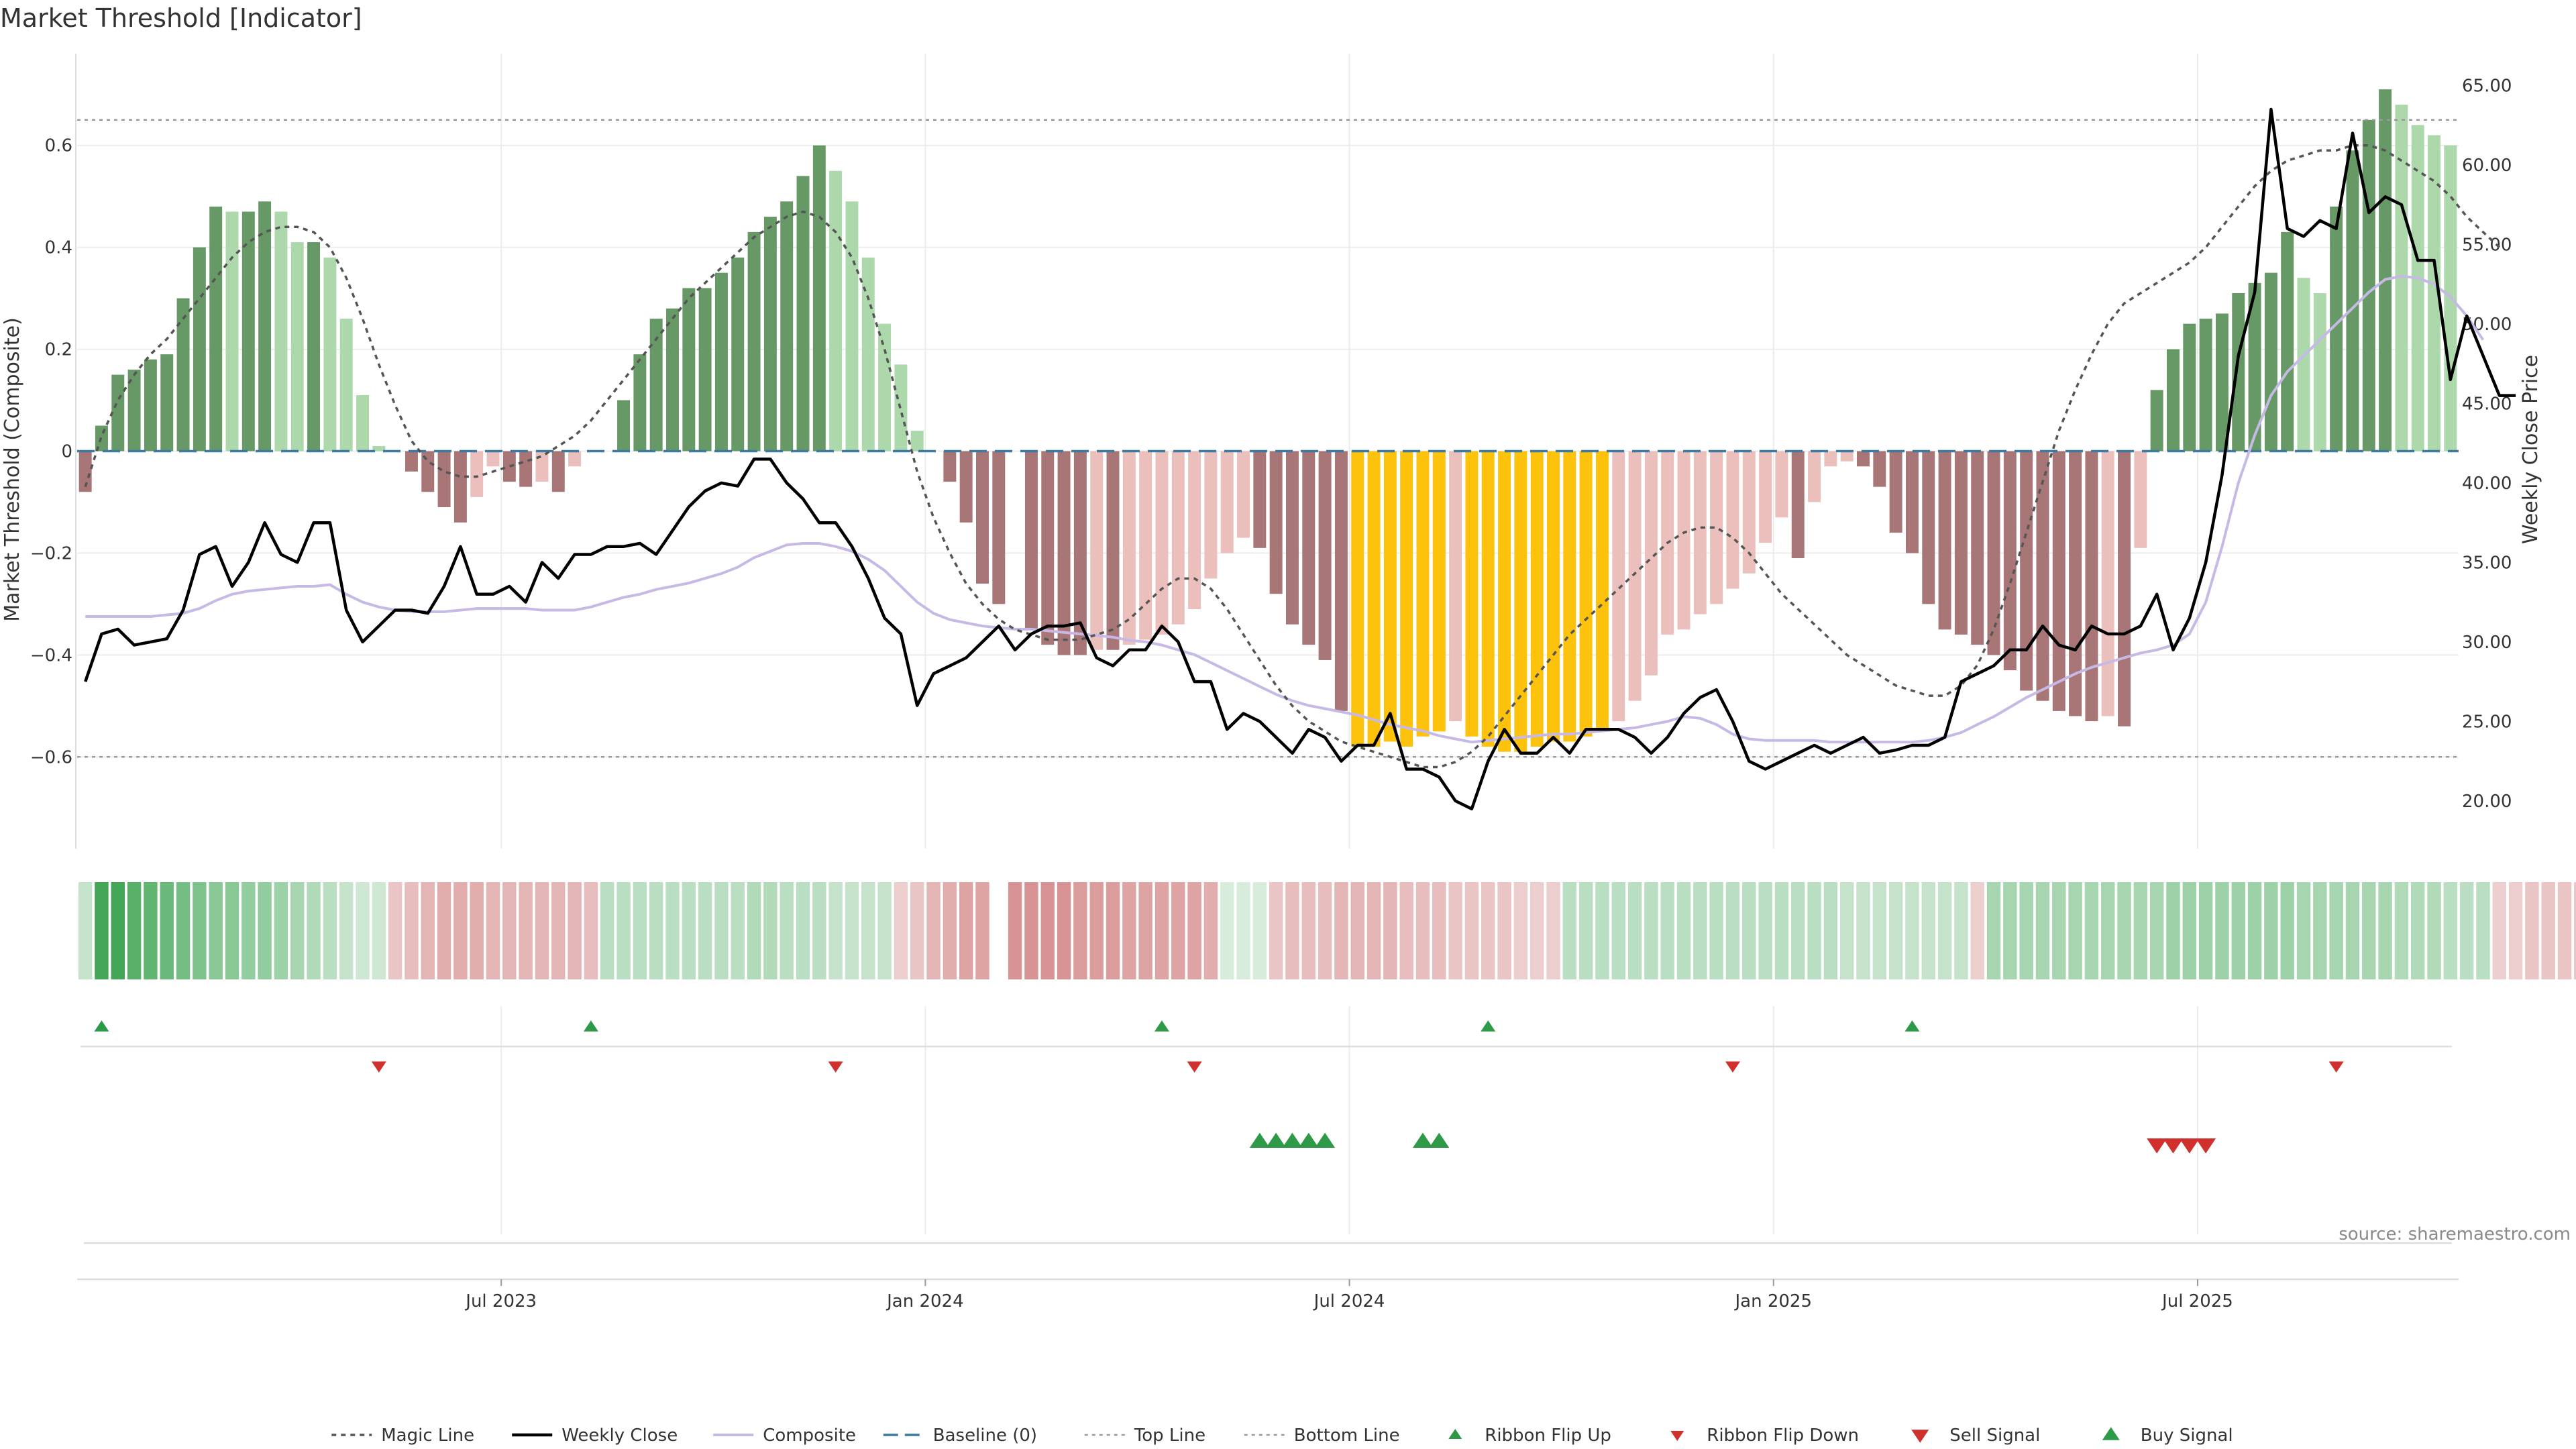 The width and height of the screenshot is (2576, 1449). I want to click on legend-item: Top Line, so click(1144, 1436).